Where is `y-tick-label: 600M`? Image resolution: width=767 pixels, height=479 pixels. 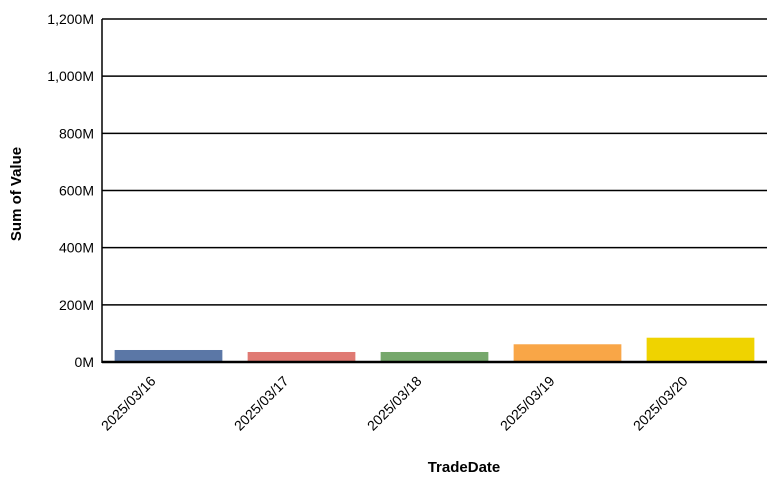
y-tick-label: 600M is located at coordinates (76, 191).